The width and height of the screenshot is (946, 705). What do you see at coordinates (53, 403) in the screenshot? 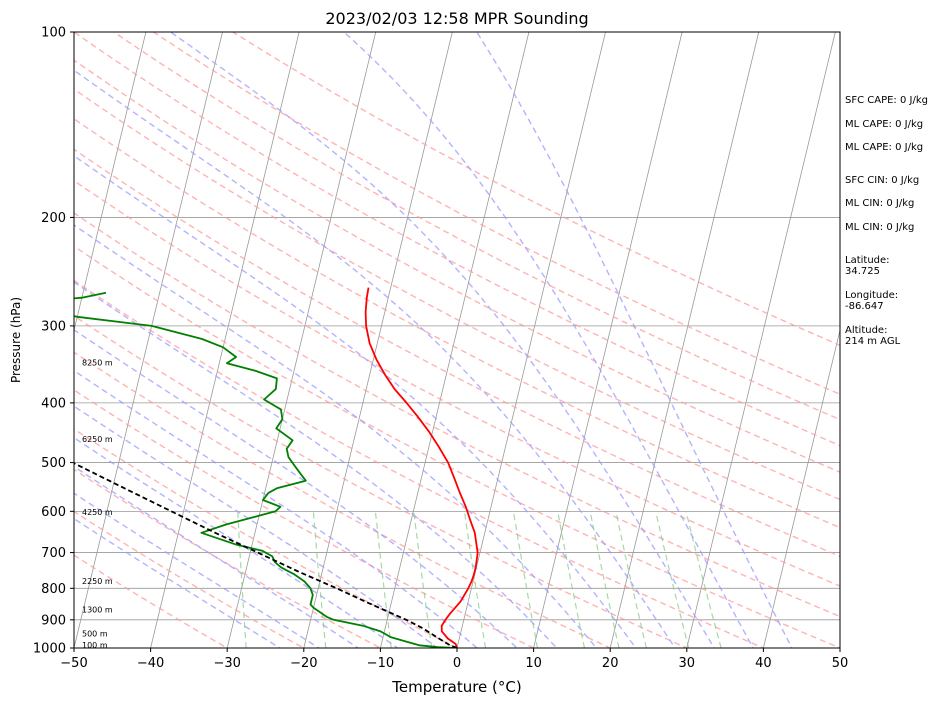
I see `y-tick-label: 400` at bounding box center [53, 403].